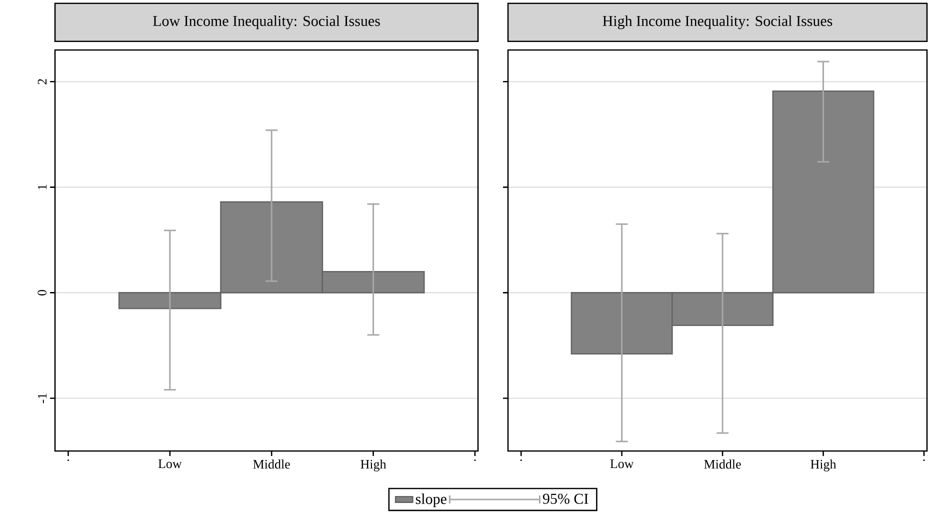 The width and height of the screenshot is (929, 529). I want to click on text: 95% CI, so click(565, 499).